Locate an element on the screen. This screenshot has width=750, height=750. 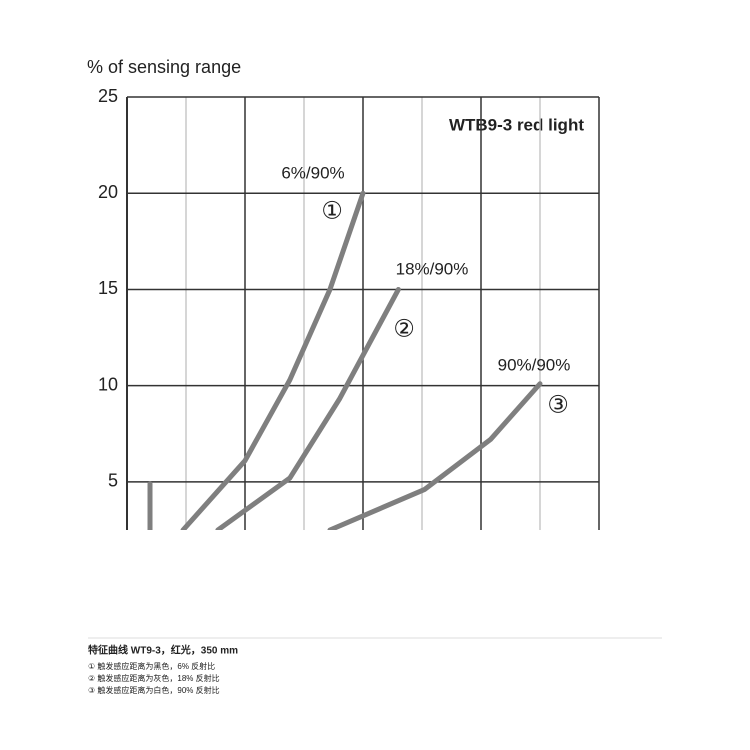
y-tick-label: 25 is located at coordinates (108, 96).